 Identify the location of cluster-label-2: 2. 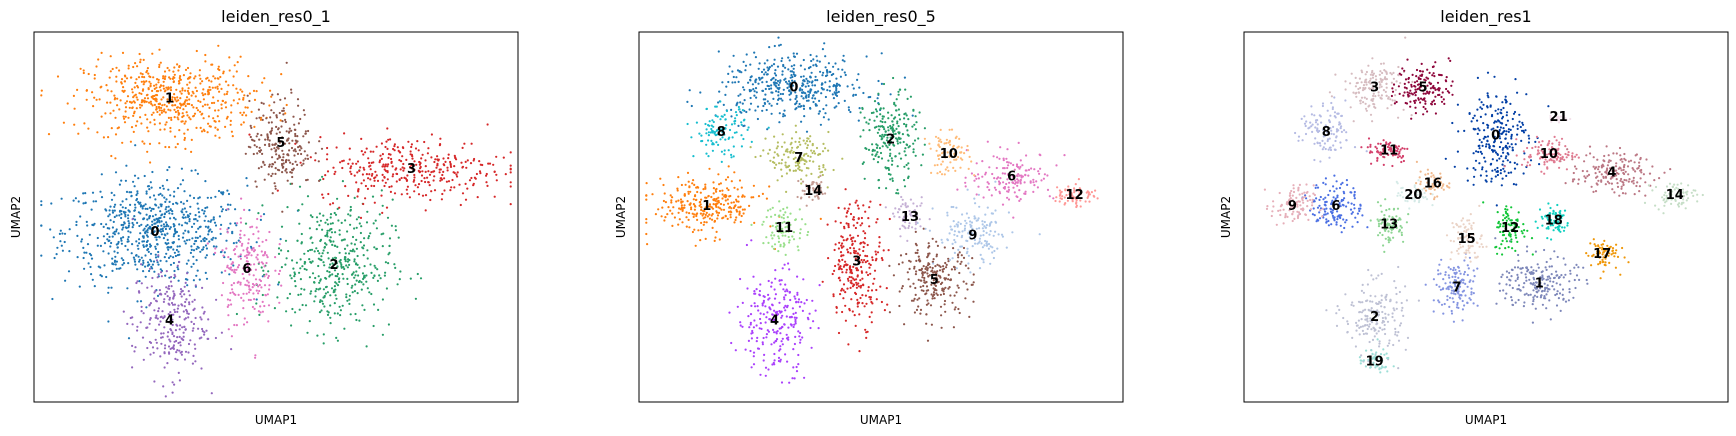
(334, 265).